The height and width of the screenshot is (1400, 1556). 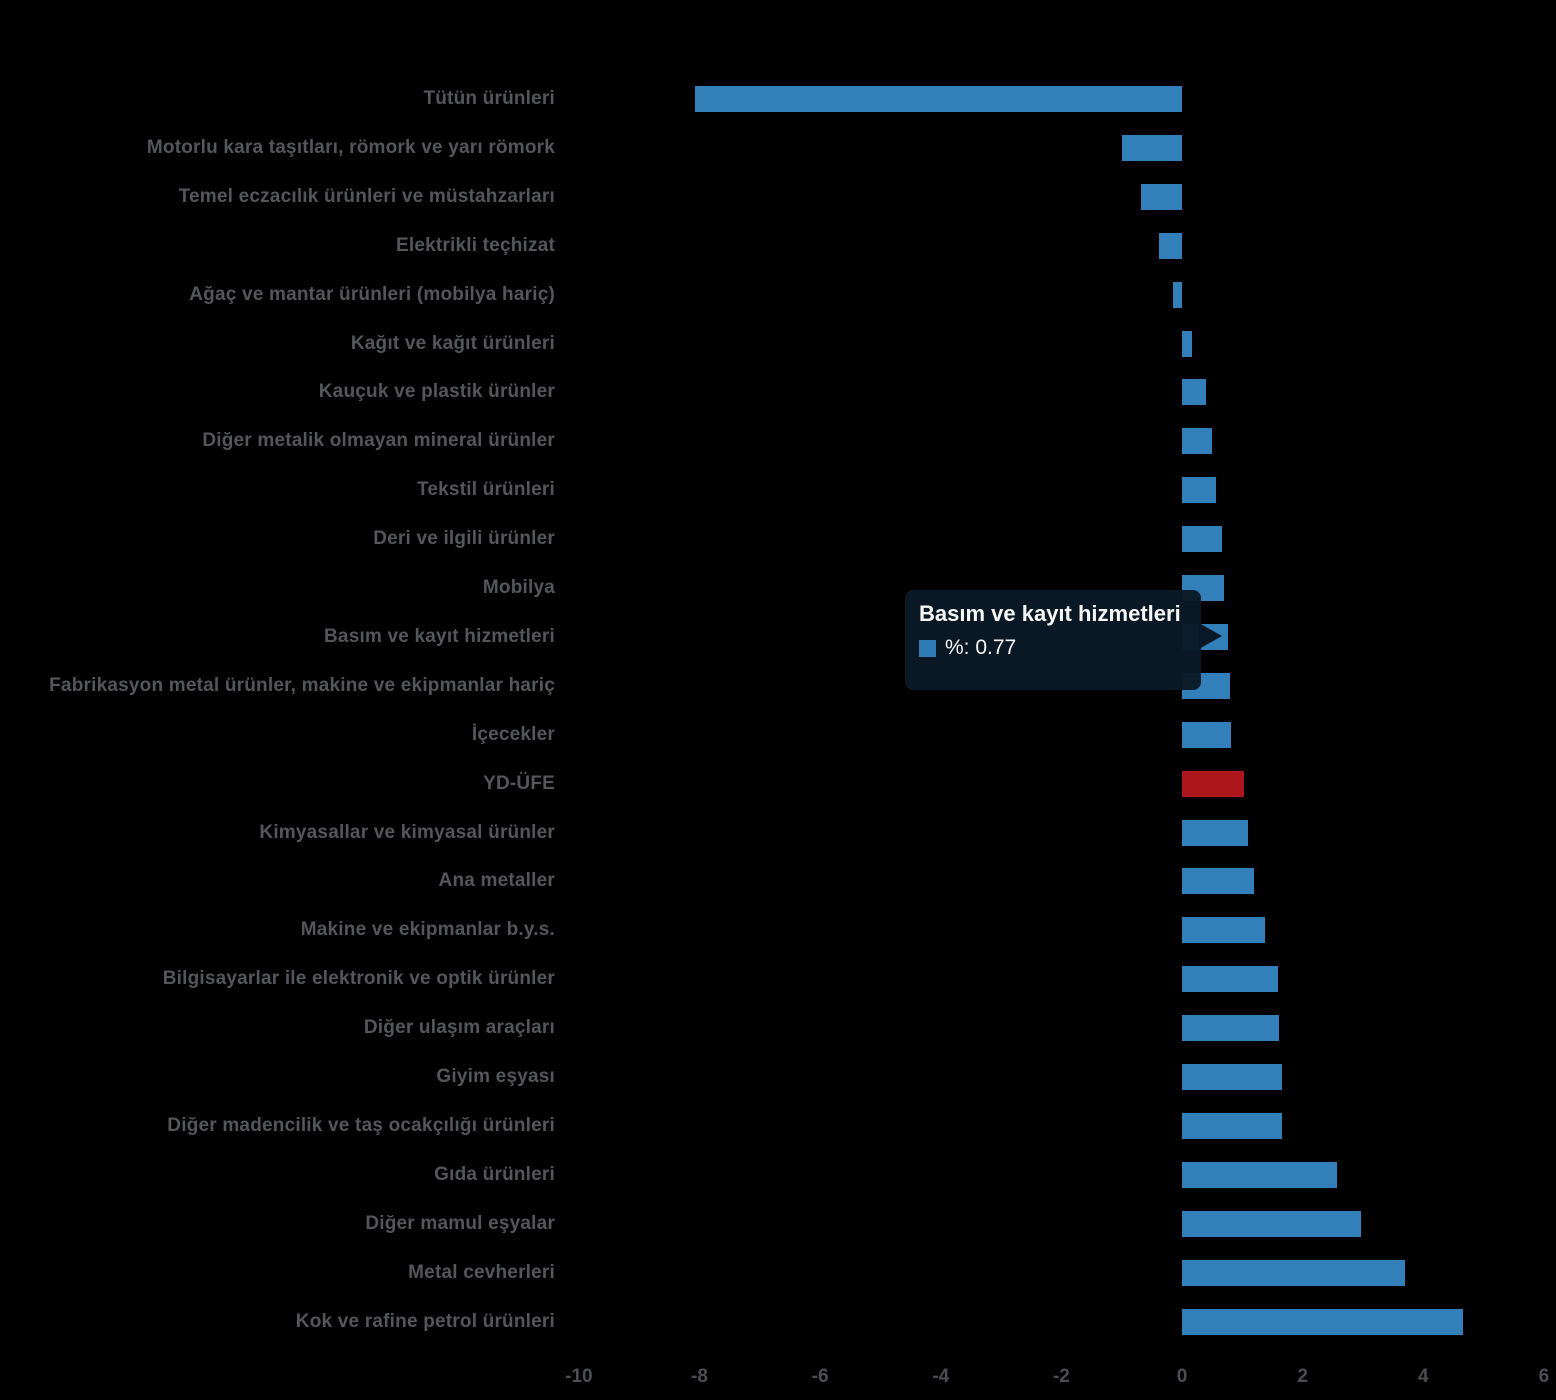 What do you see at coordinates (378, 441) in the screenshot?
I see `category-label: Diğer metalik olmayan mineral ürünler` at bounding box center [378, 441].